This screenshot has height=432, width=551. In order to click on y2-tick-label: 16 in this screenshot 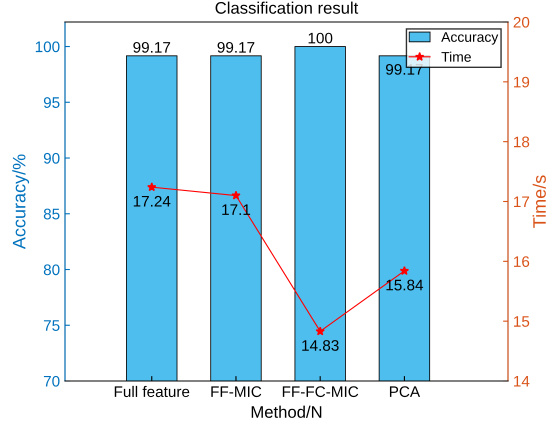, I will do `click(522, 262)`.